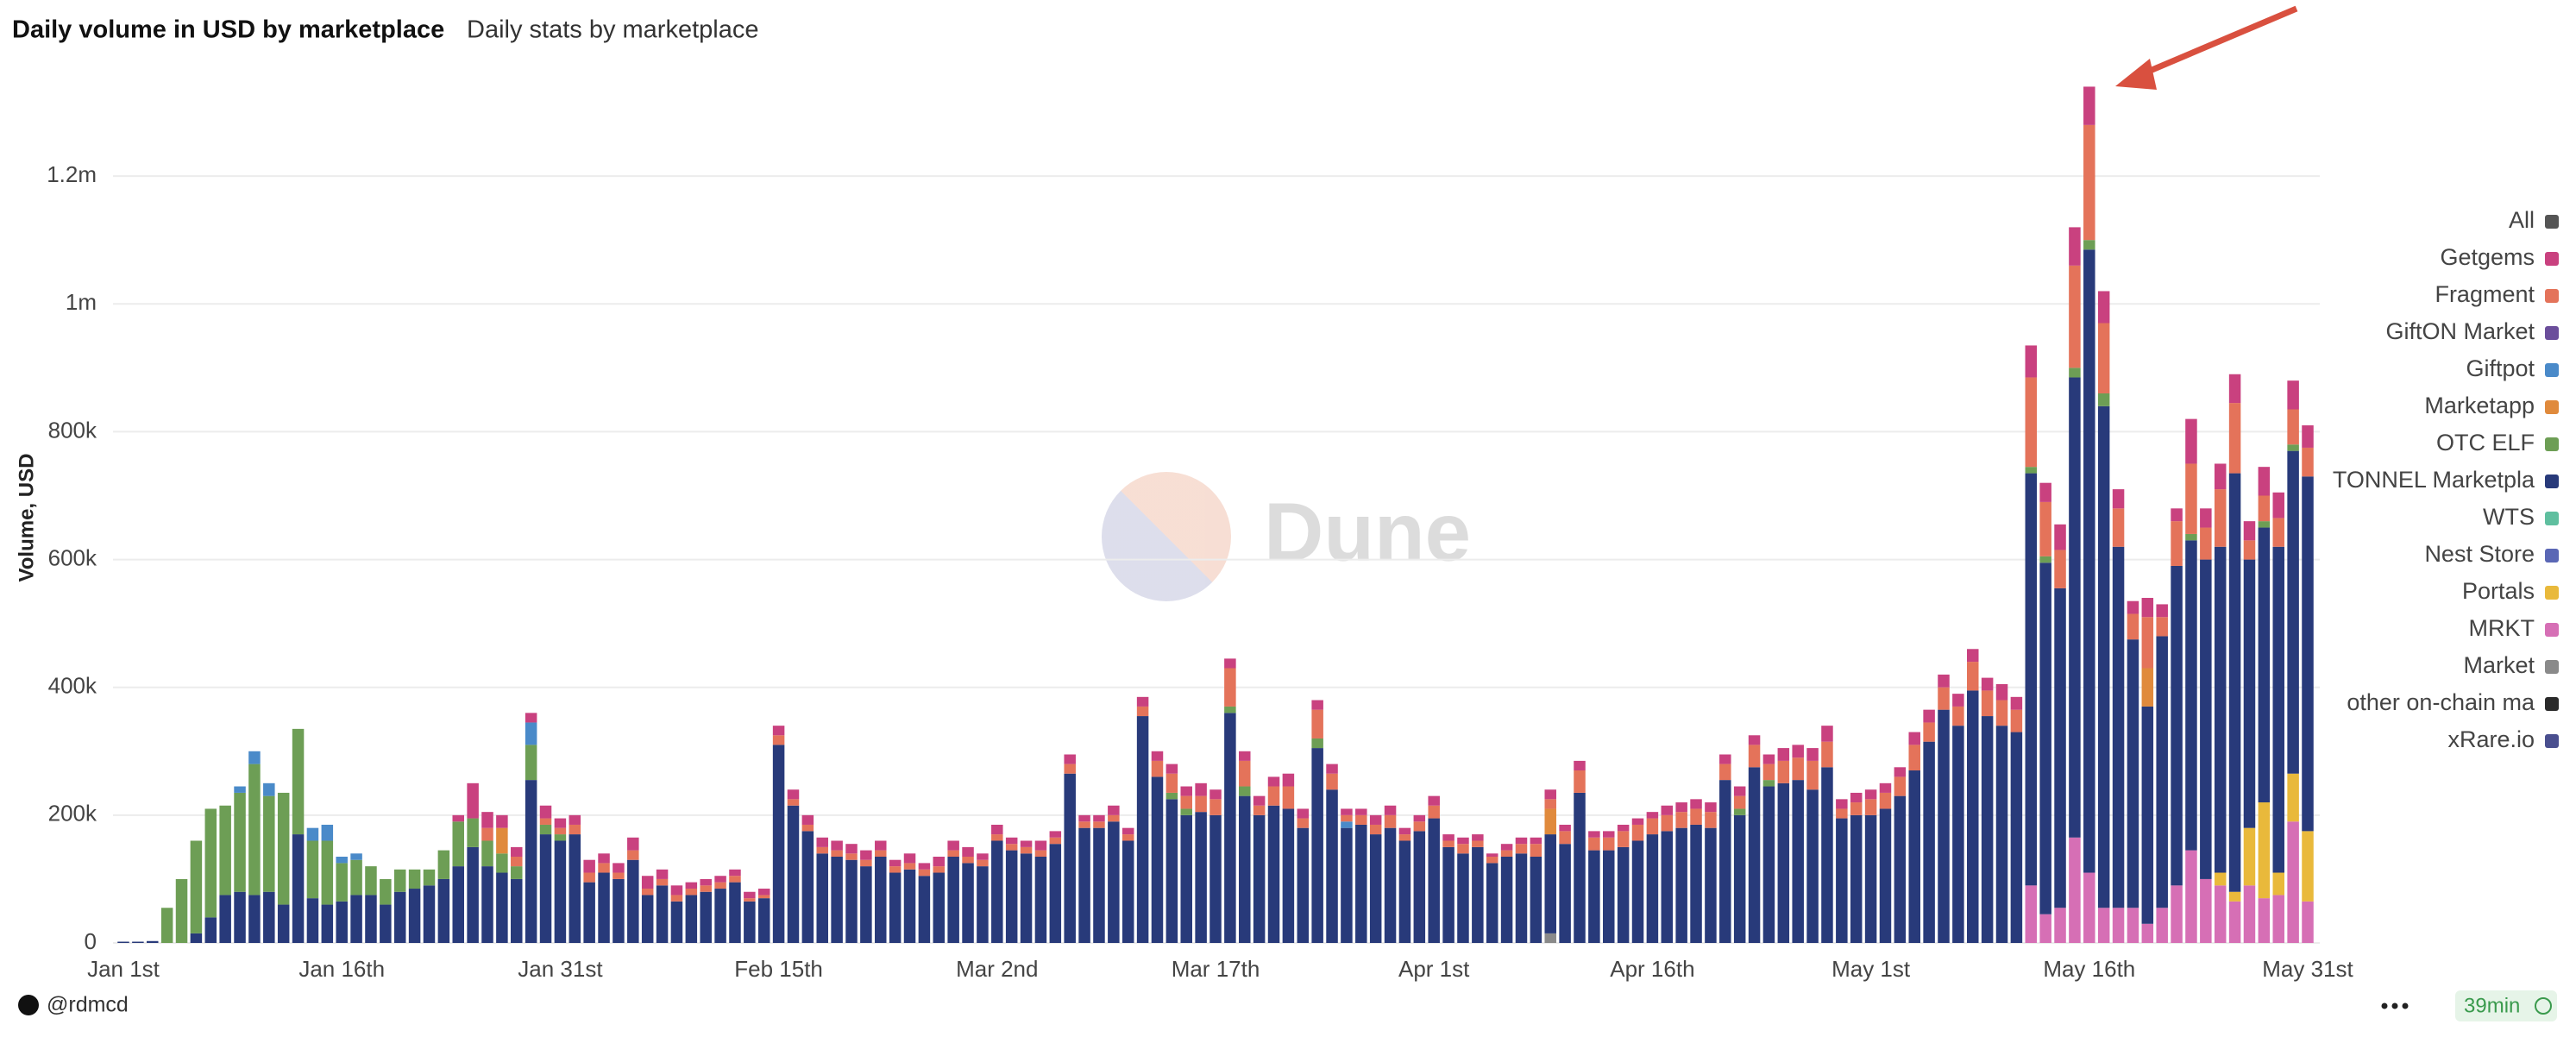 The height and width of the screenshot is (1037, 2576). I want to click on legend-label: WTS, so click(2509, 517).